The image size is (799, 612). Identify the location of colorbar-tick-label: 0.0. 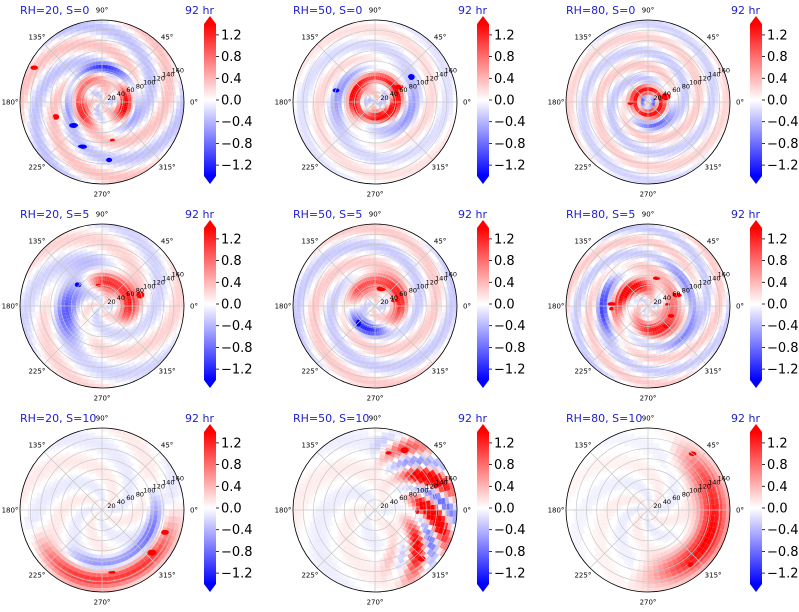
(777, 101).